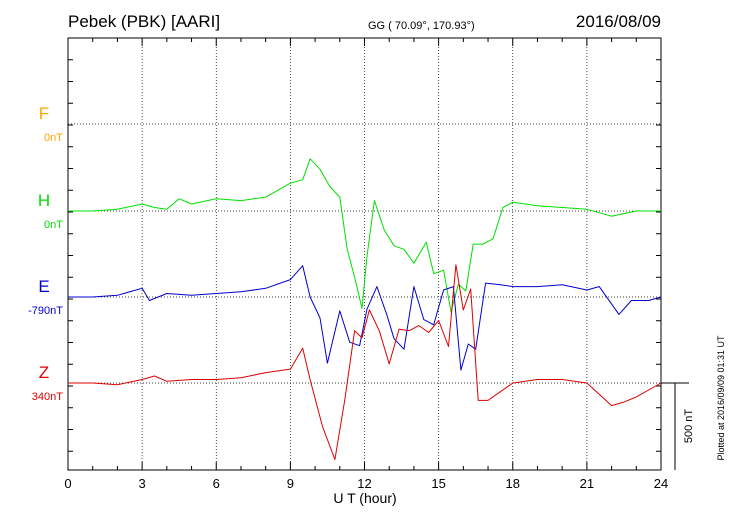  Describe the element at coordinates (144, 21) in the screenshot. I see `station-title: Pebek (PBK) [AARI]` at that location.